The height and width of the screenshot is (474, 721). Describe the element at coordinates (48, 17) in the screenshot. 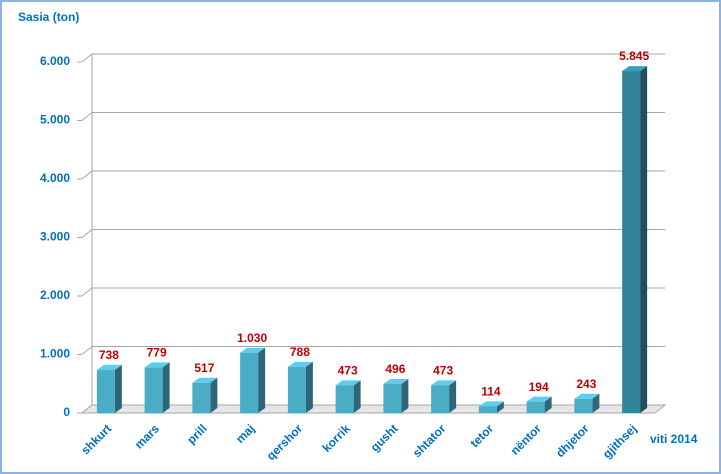

I see `y-axis-label: Sasia (ton)` at that location.